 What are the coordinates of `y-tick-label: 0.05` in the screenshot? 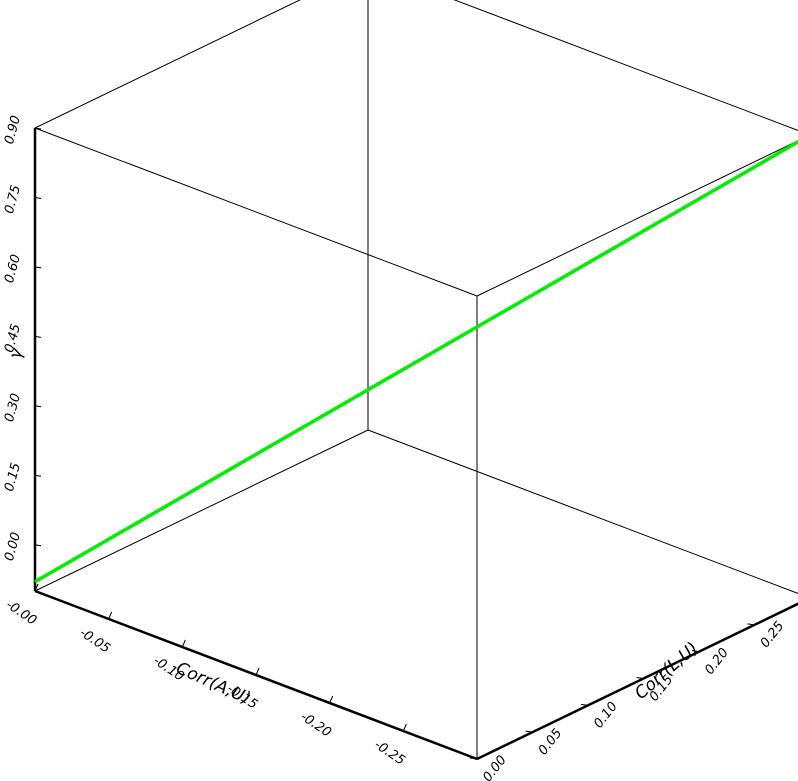 It's located at (551, 742).